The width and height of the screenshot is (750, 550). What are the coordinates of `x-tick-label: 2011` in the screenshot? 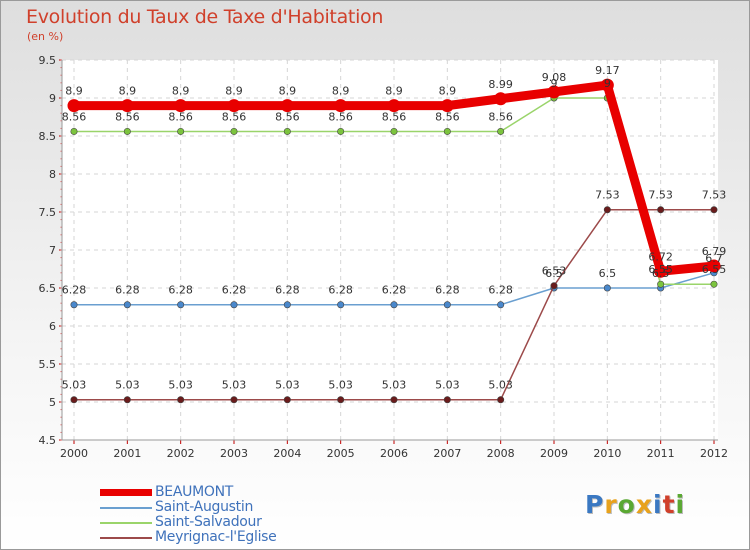 It's located at (661, 453).